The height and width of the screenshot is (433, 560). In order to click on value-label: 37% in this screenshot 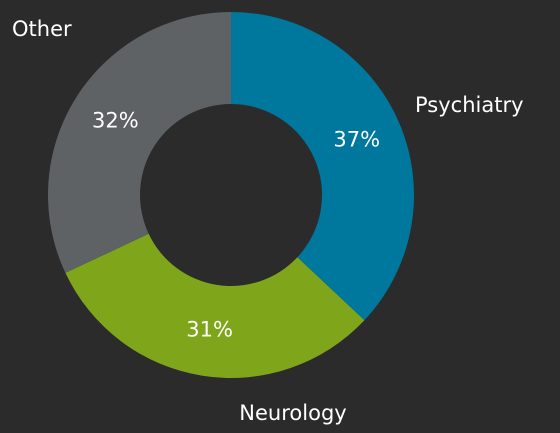, I will do `click(356, 140)`.